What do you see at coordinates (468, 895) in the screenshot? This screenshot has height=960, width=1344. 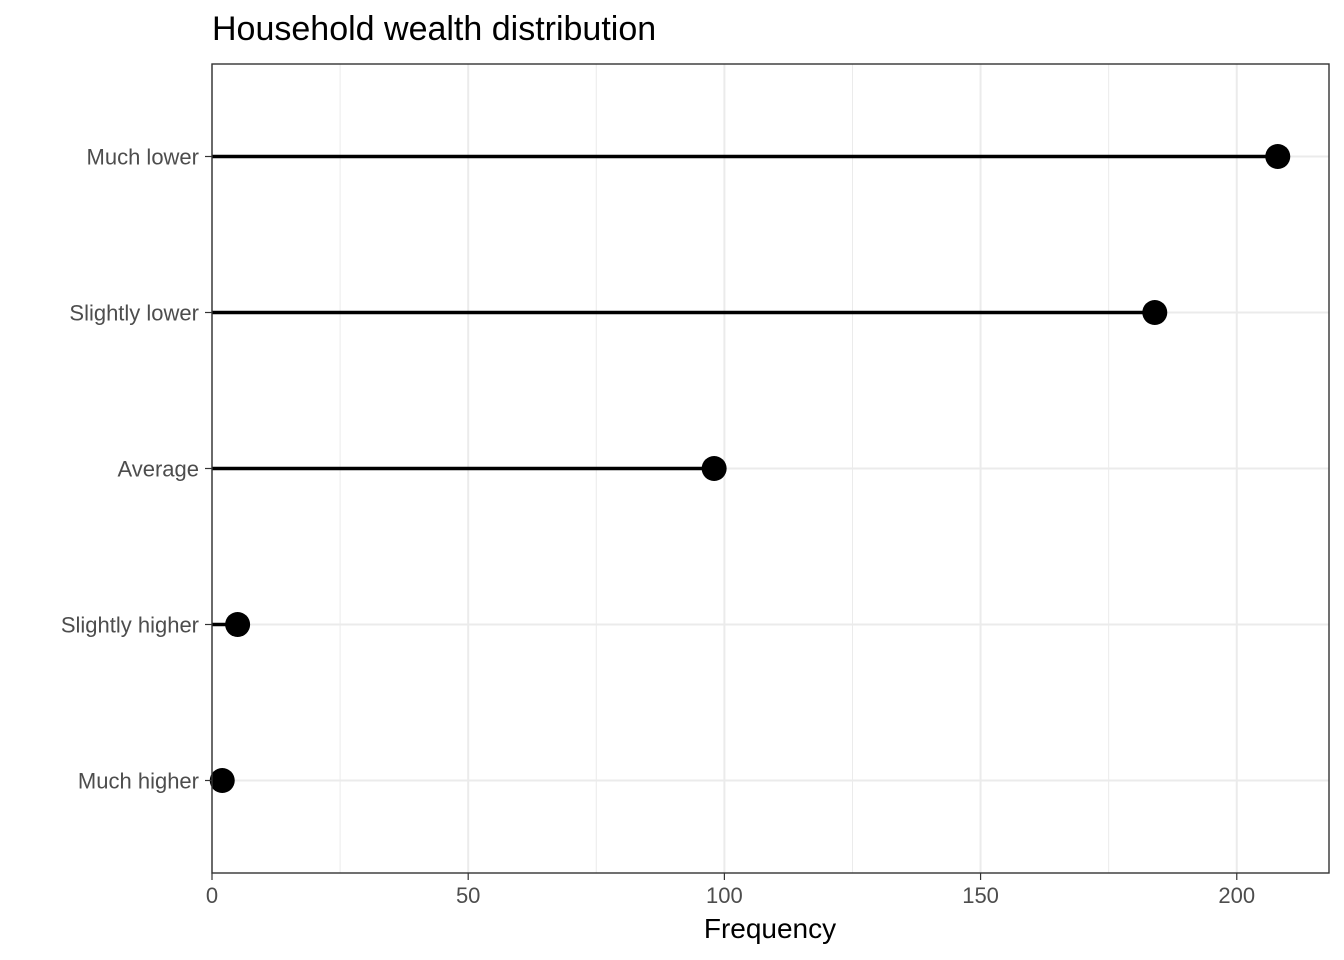 I see `x-tick-label: 50` at bounding box center [468, 895].